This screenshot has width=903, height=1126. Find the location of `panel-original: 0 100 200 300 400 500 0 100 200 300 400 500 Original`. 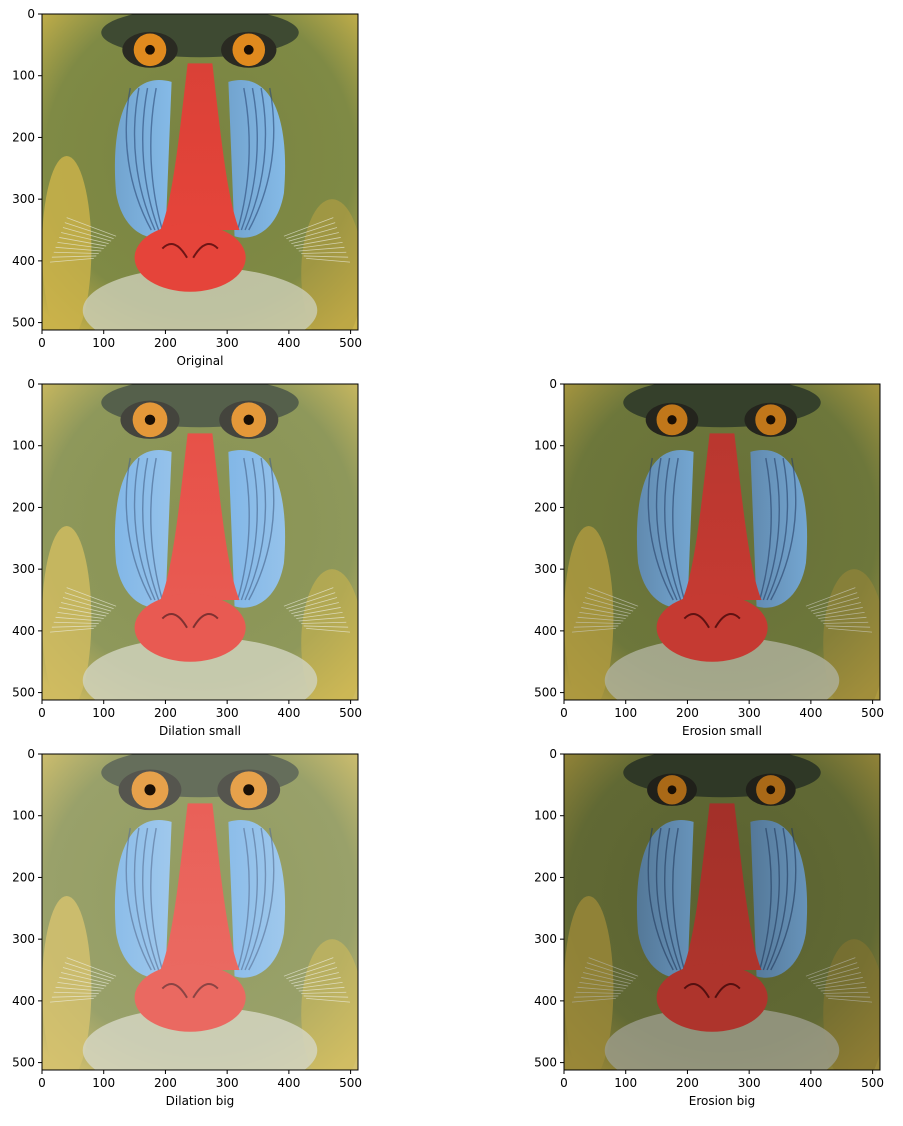

panel-original: 0 100 200 300 400 500 0 100 200 300 400 500 Original is located at coordinates (190, 187).